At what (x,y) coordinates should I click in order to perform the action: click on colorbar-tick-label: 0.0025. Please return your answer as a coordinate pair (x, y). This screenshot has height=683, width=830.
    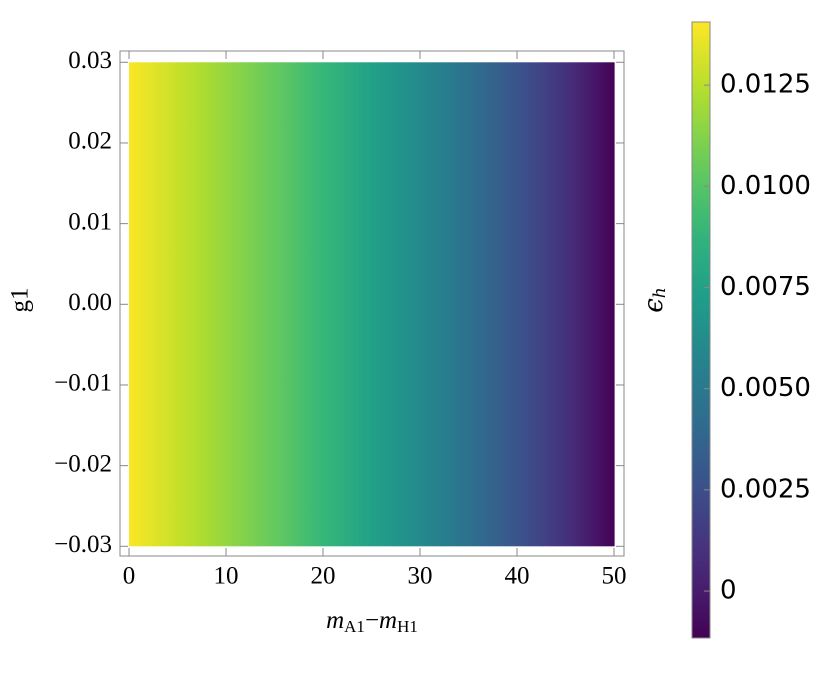
    Looking at the image, I should click on (765, 489).